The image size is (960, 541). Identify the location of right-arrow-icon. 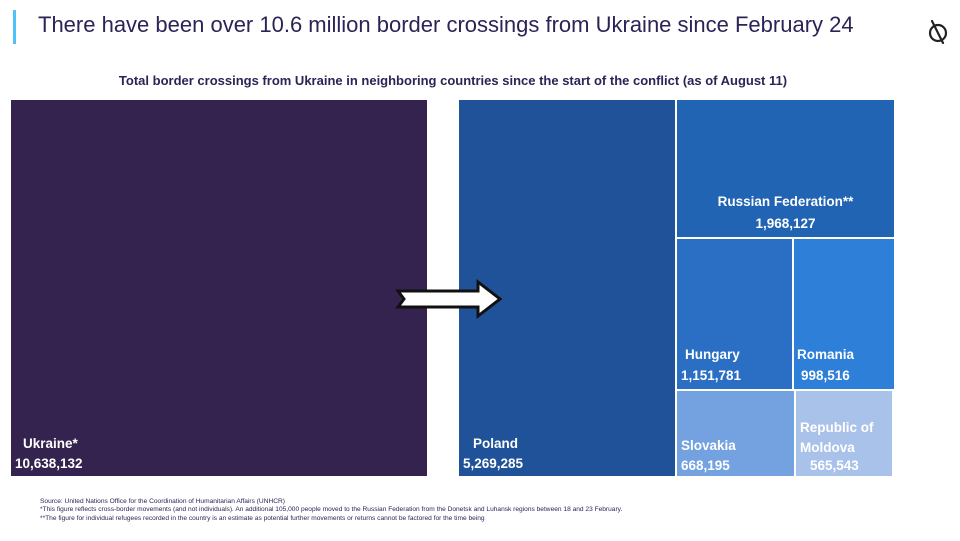
(449, 299).